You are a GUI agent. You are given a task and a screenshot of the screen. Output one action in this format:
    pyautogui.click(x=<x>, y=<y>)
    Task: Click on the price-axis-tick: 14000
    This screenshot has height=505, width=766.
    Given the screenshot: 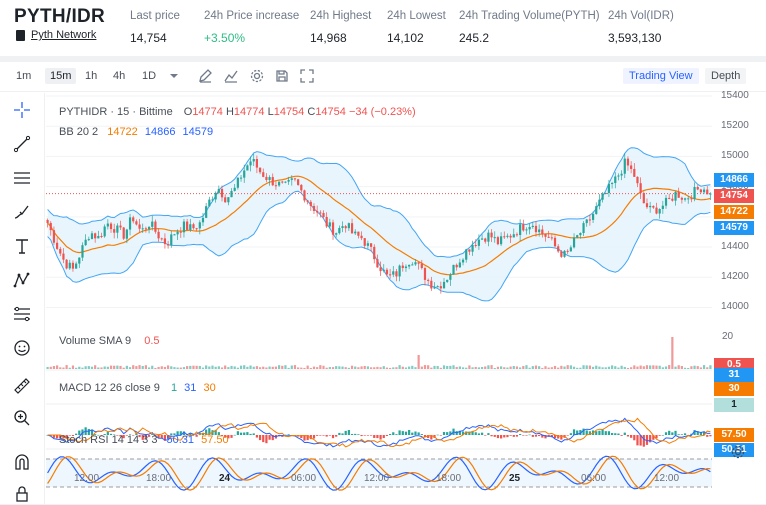 What is the action you would take?
    pyautogui.click(x=735, y=307)
    